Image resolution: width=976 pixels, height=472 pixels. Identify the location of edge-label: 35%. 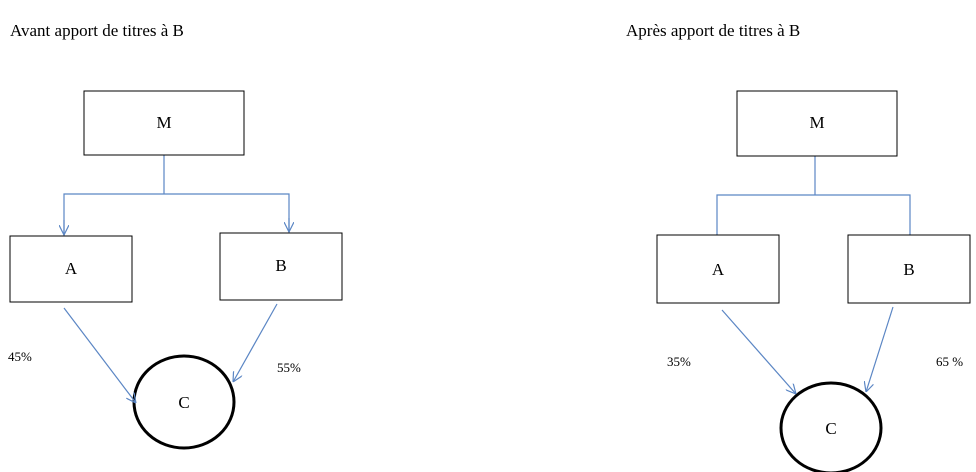
(679, 361).